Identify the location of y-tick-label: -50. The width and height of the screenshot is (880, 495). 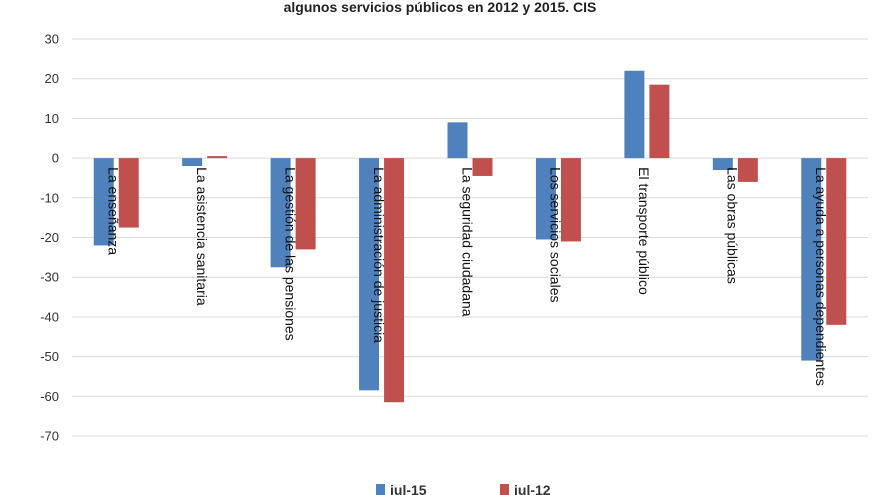
(49, 356).